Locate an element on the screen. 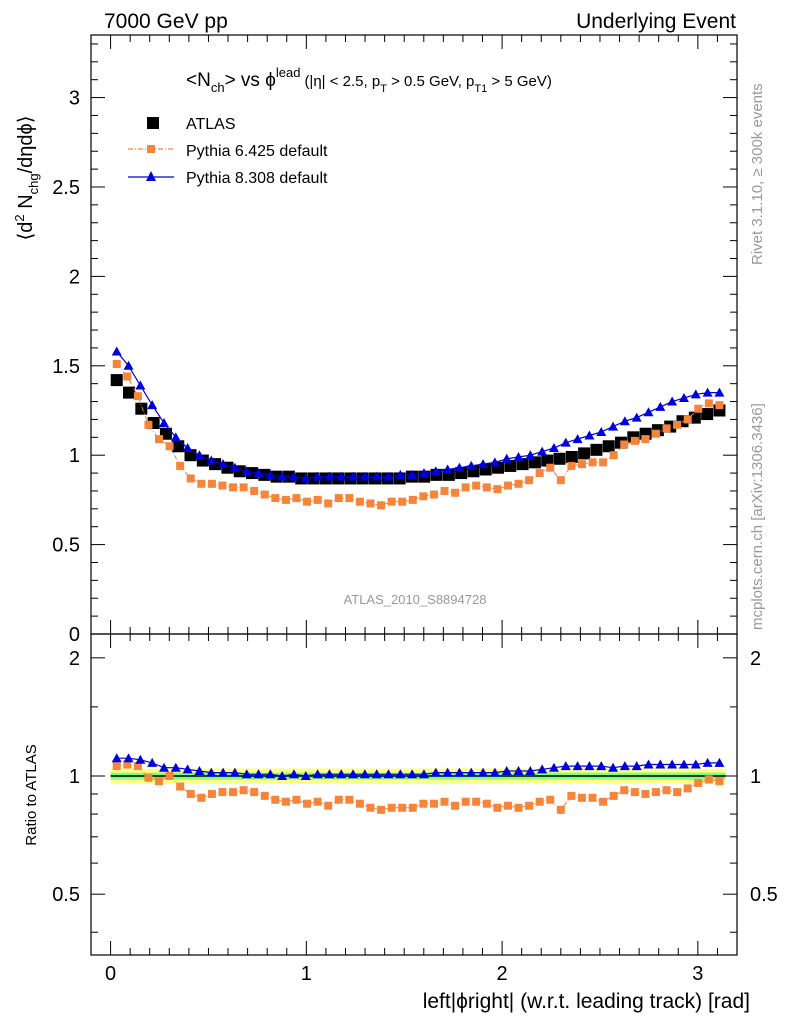  ratio-y-tick-label: 1 is located at coordinates (74, 777).